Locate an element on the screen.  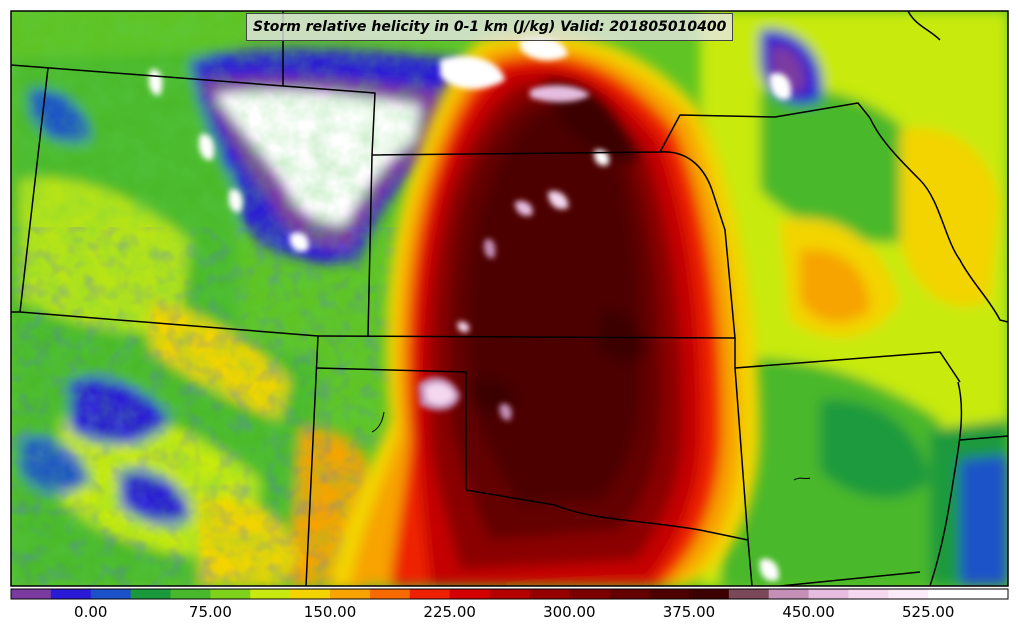
colorbar-tick-label: 150.00 is located at coordinates (330, 612).